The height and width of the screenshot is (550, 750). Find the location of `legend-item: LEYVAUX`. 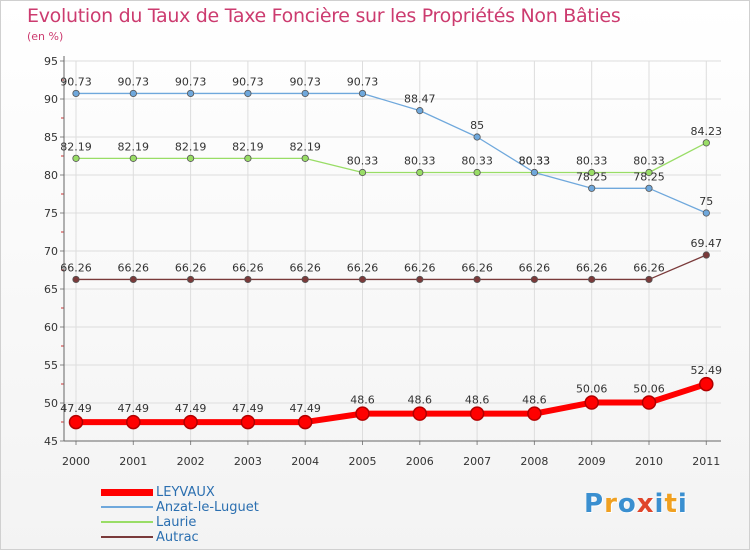

legend-item: LEYVAUX is located at coordinates (211, 492).